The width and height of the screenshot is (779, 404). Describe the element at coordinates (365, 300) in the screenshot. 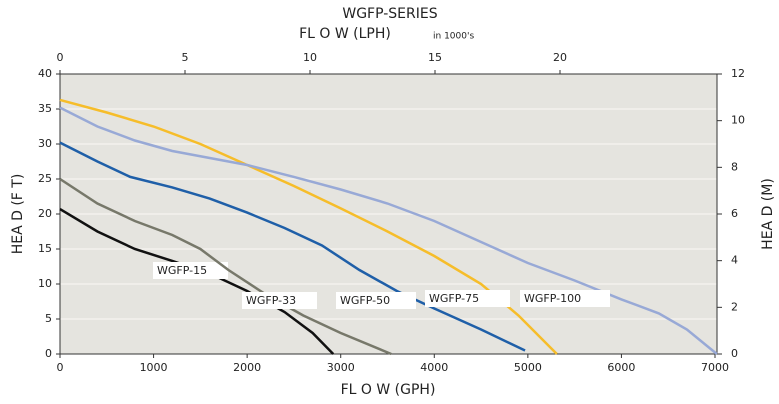

I see `series-label: WGFP-50` at that location.